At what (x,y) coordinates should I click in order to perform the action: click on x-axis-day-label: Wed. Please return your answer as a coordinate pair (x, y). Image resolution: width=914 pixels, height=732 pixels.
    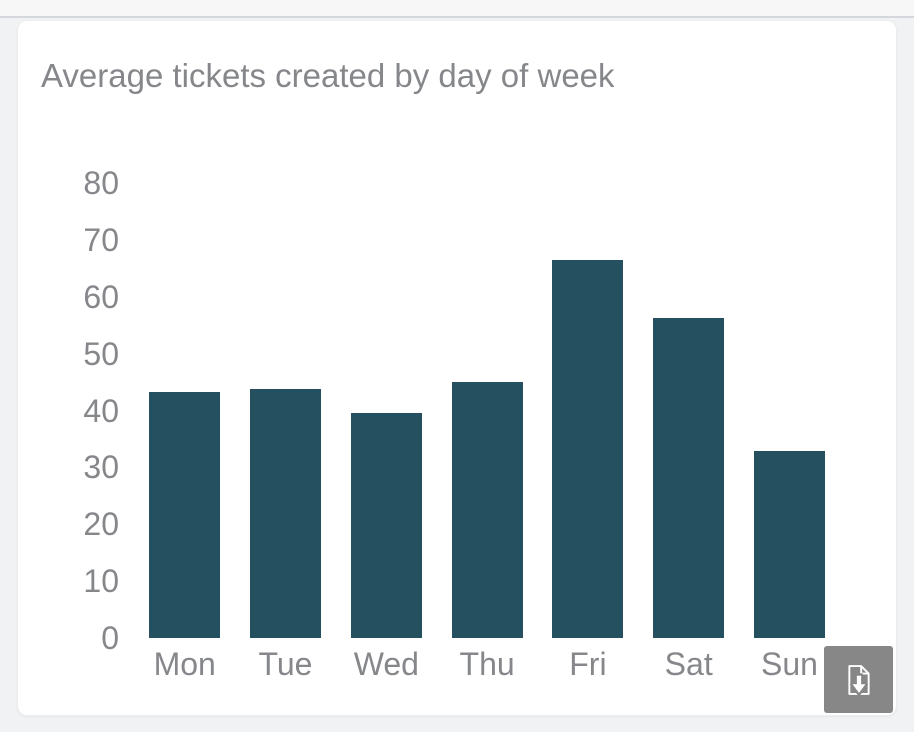
    Looking at the image, I should click on (386, 664).